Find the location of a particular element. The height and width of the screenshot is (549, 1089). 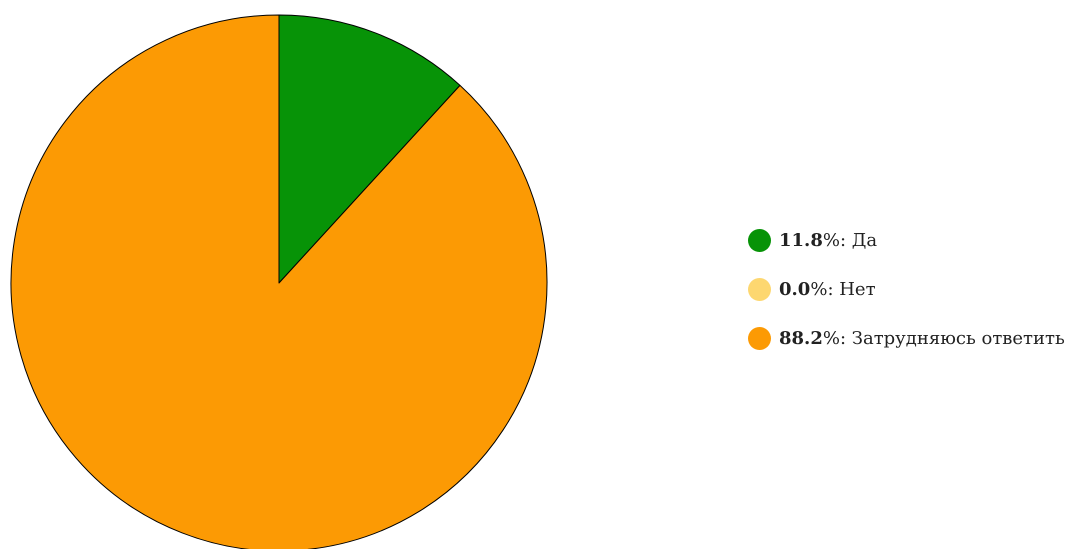

legend-item-net: 0.0%: Нет is located at coordinates (906, 289).